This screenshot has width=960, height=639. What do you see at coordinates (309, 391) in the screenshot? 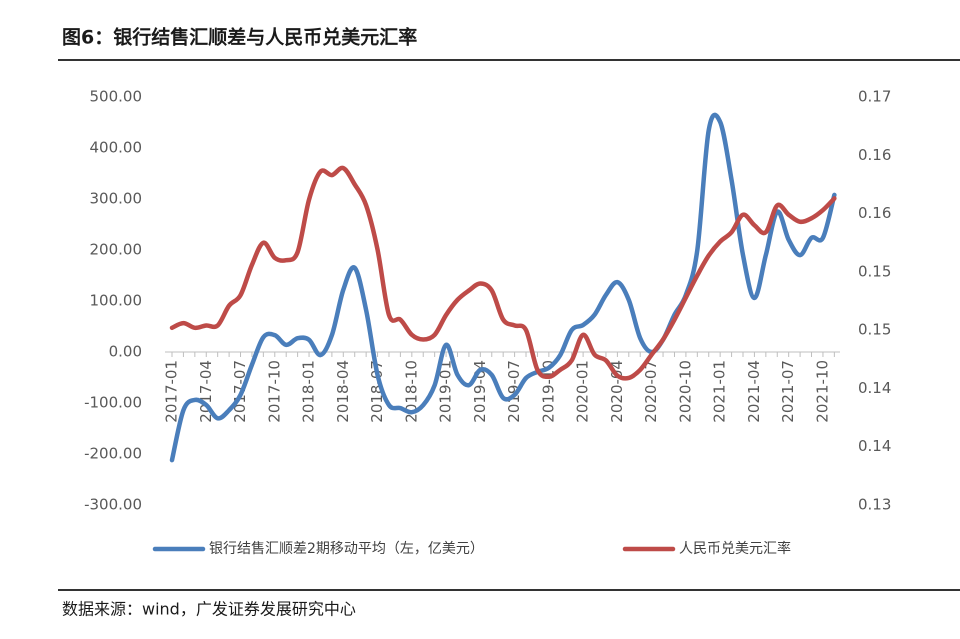
I see `x-tick-label: 2018-01` at bounding box center [309, 391].